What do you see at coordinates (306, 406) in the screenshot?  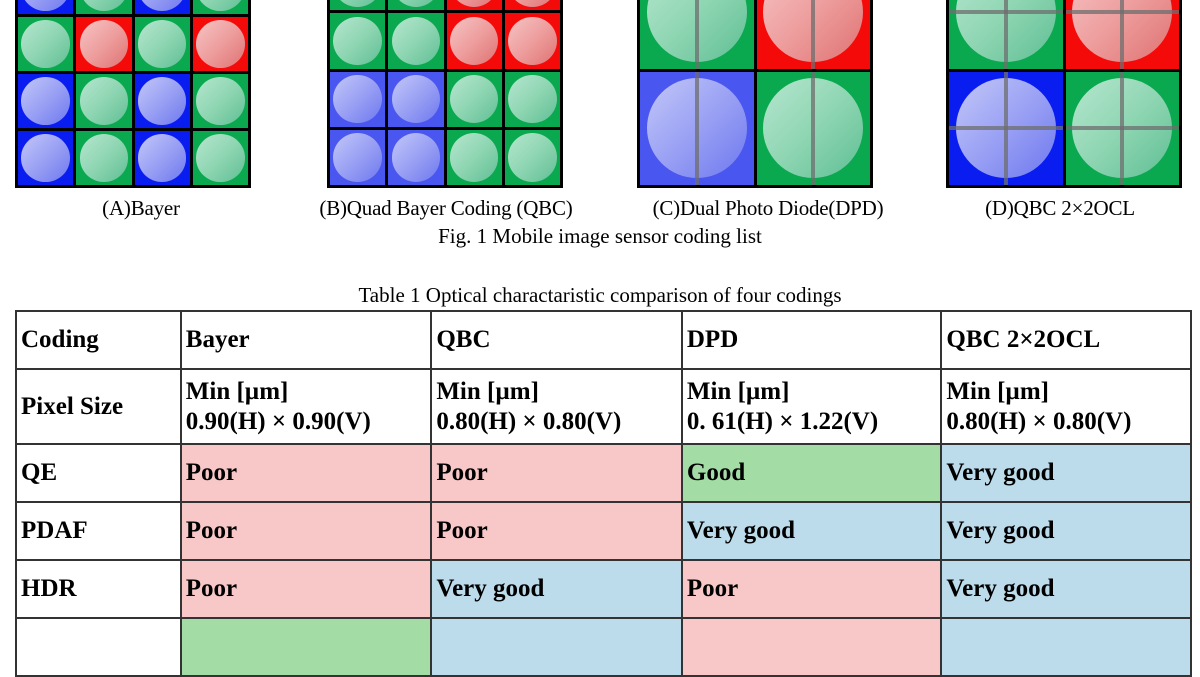 I see `pixel-size-cell: Min [µm] 0.90(H) × 0.90(V)` at bounding box center [306, 406].